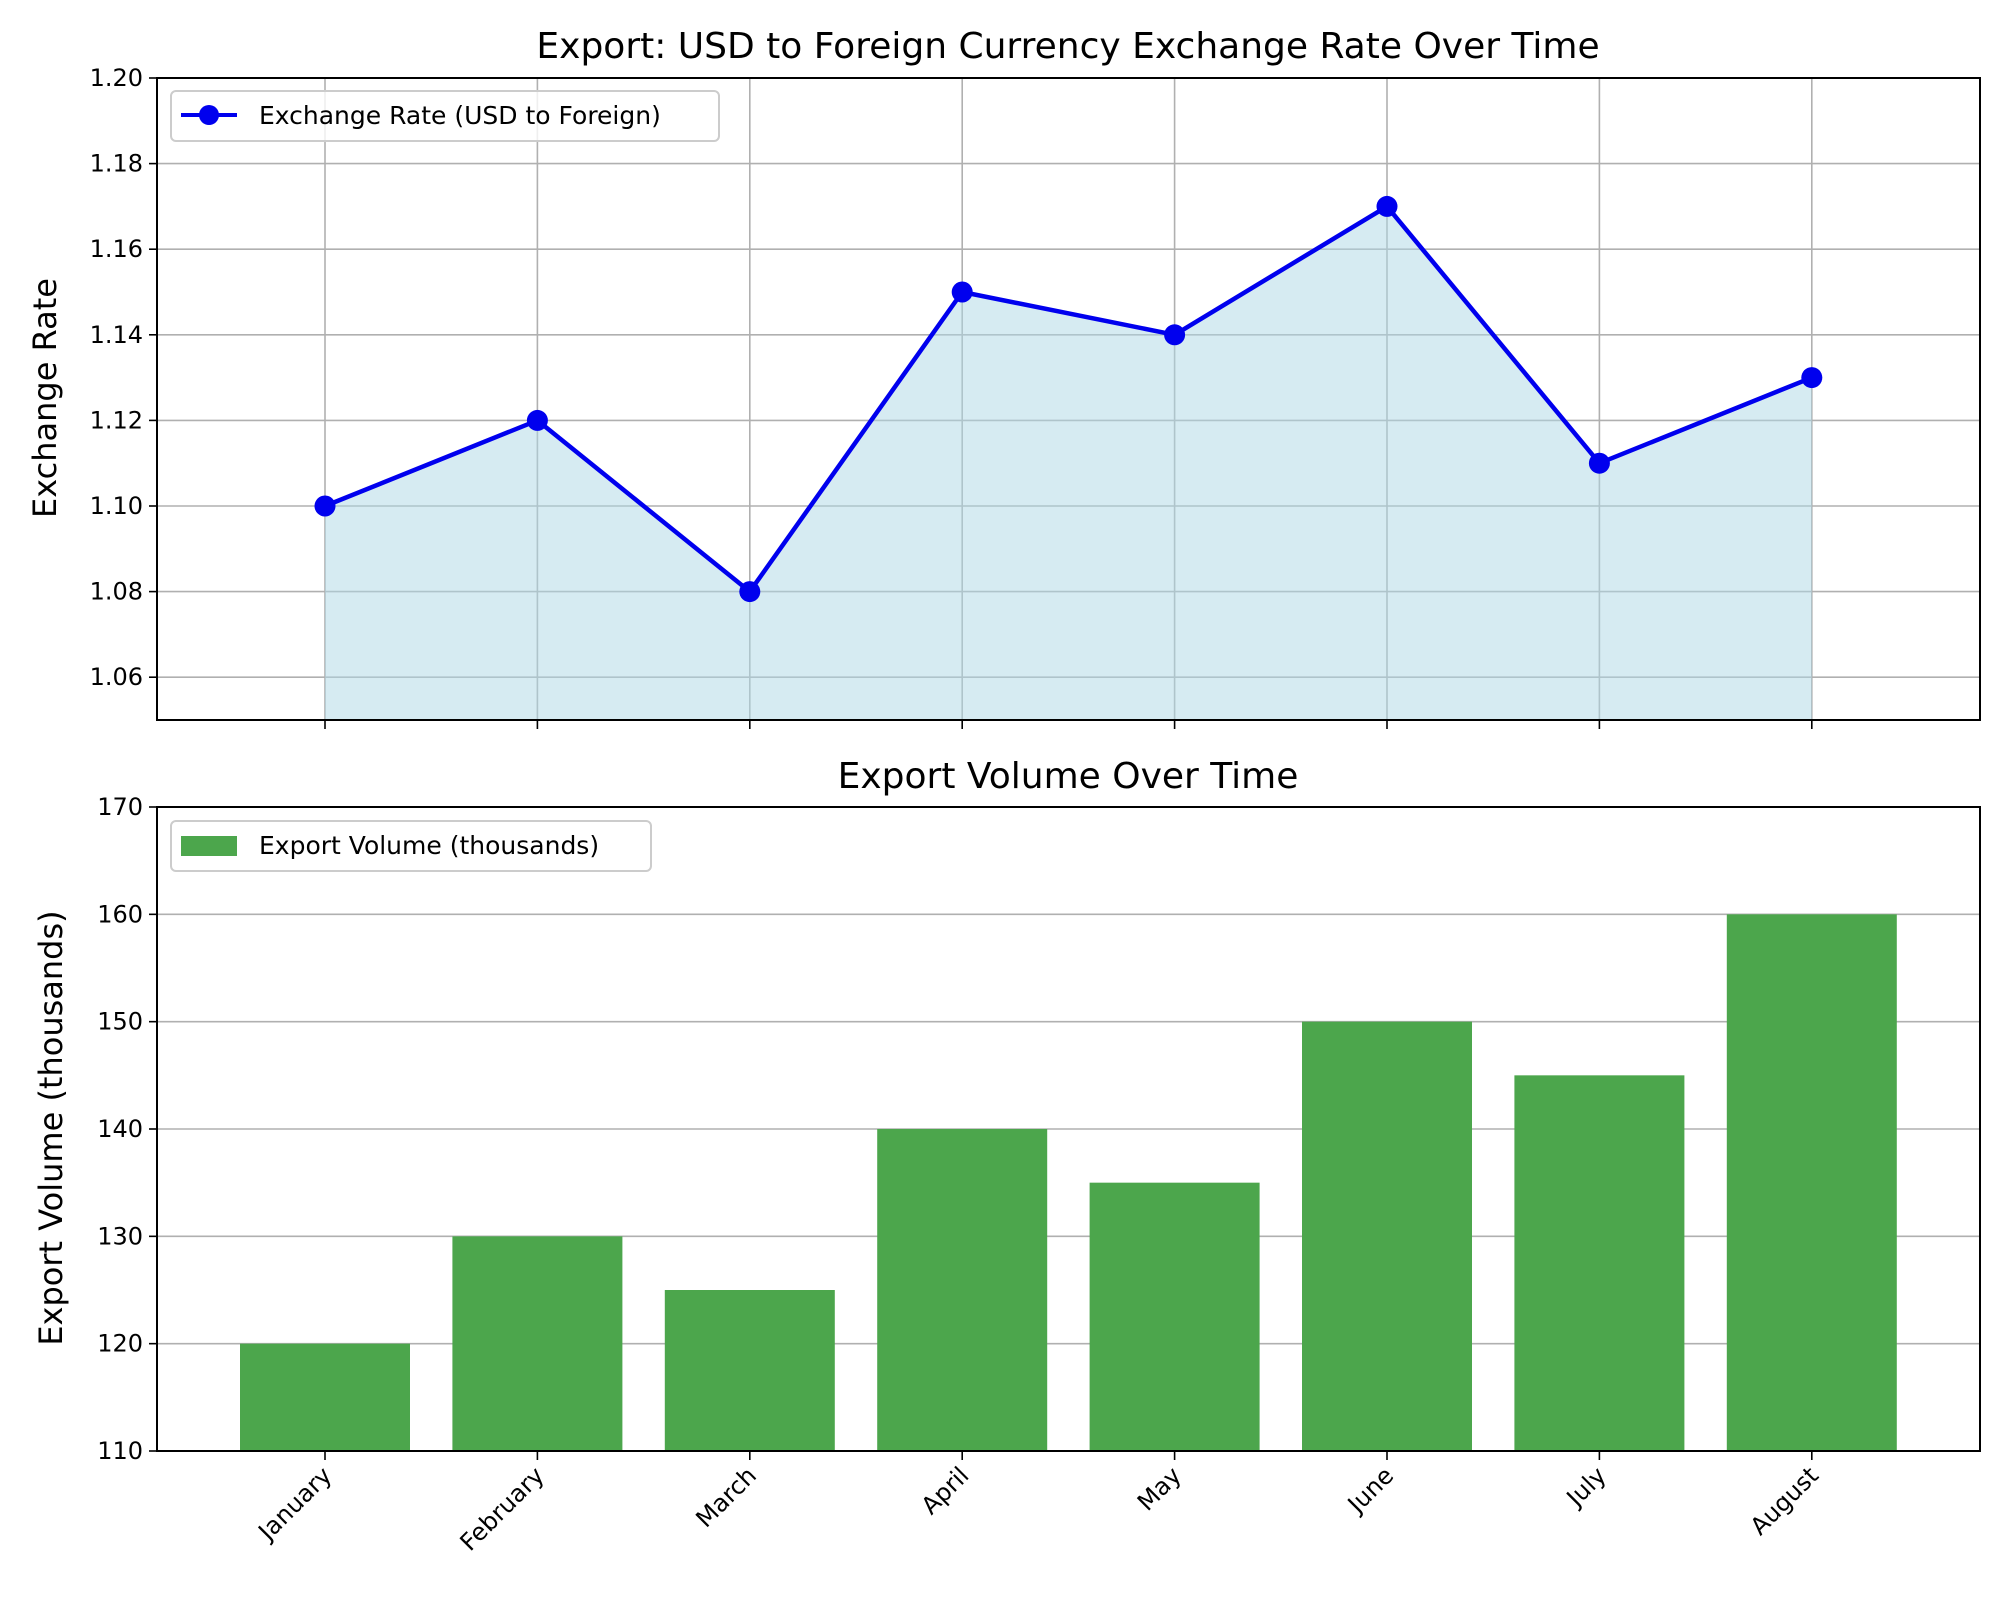 The height and width of the screenshot is (1600, 2000). Describe the element at coordinates (116, 249) in the screenshot. I see `y-tick-label-1-16: 1.16` at that location.